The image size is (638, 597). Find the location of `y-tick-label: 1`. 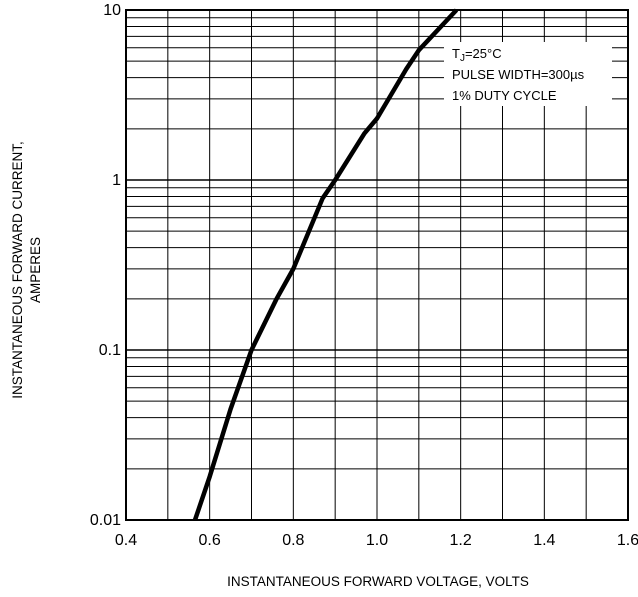

y-tick-label: 1 is located at coordinates (116, 180).